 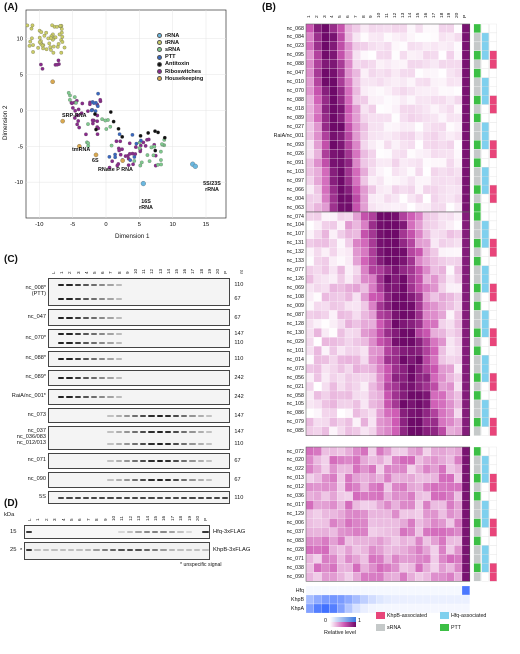 I want to click on housekeeping-point, so click(x=96, y=155).